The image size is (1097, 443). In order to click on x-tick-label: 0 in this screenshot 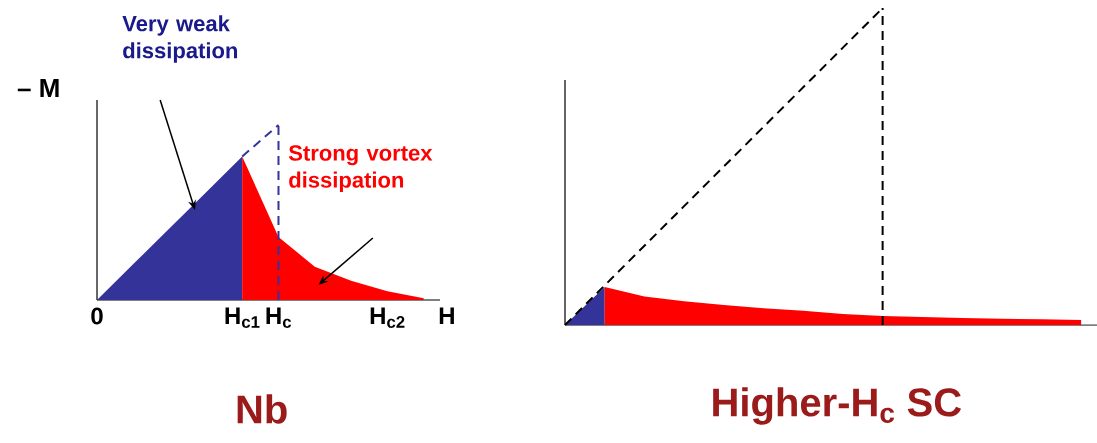, I will do `click(97, 316)`.